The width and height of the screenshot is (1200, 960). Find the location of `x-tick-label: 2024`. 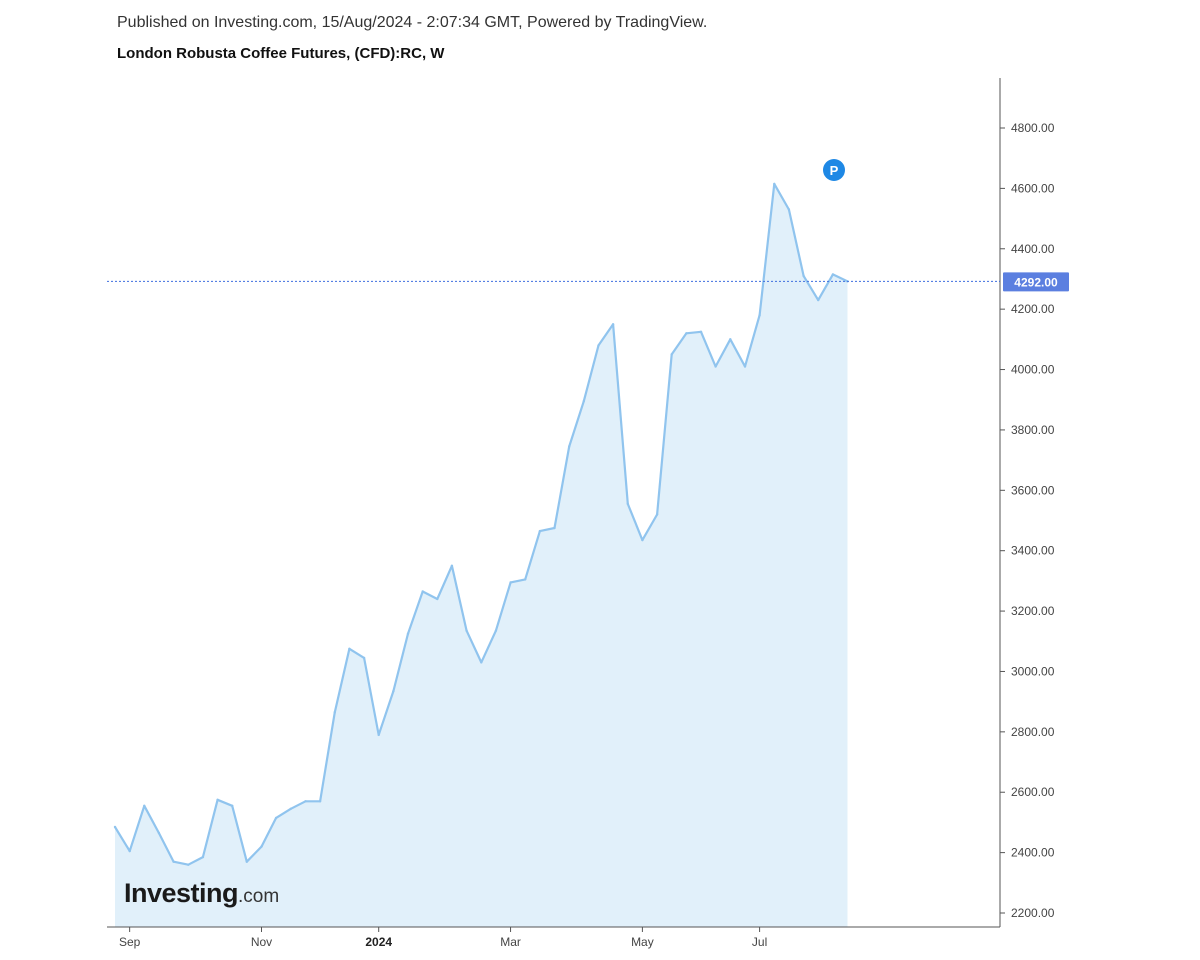

x-tick-label: 2024 is located at coordinates (378, 942).